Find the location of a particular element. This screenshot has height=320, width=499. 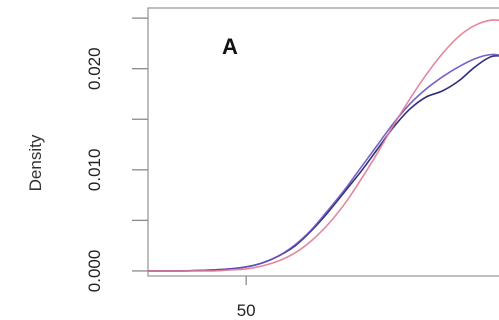

y-tick-label: 0.020 is located at coordinates (94, 68).